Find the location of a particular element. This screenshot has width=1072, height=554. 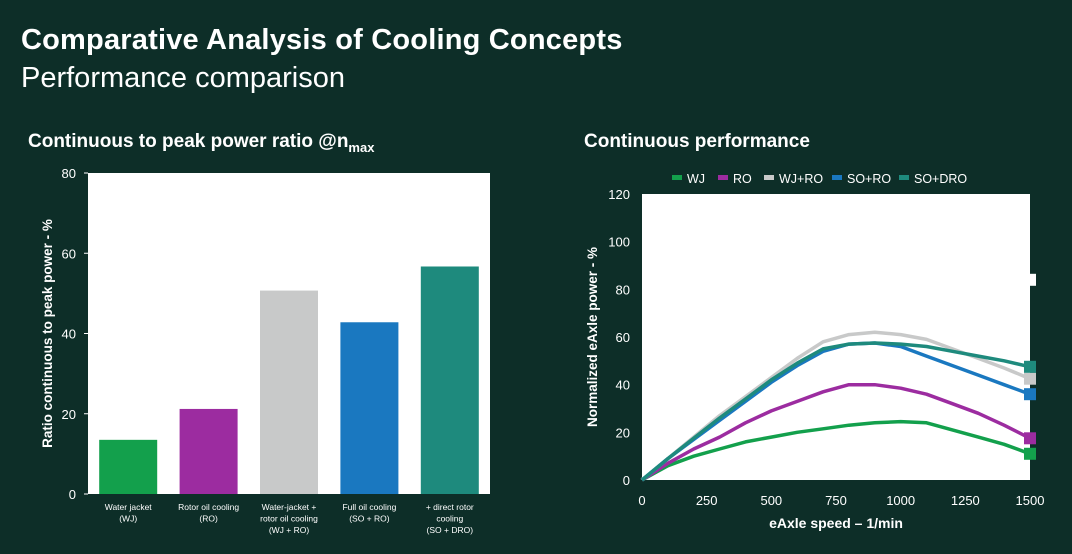

line-x-tick-label: 1250 is located at coordinates (965, 500).